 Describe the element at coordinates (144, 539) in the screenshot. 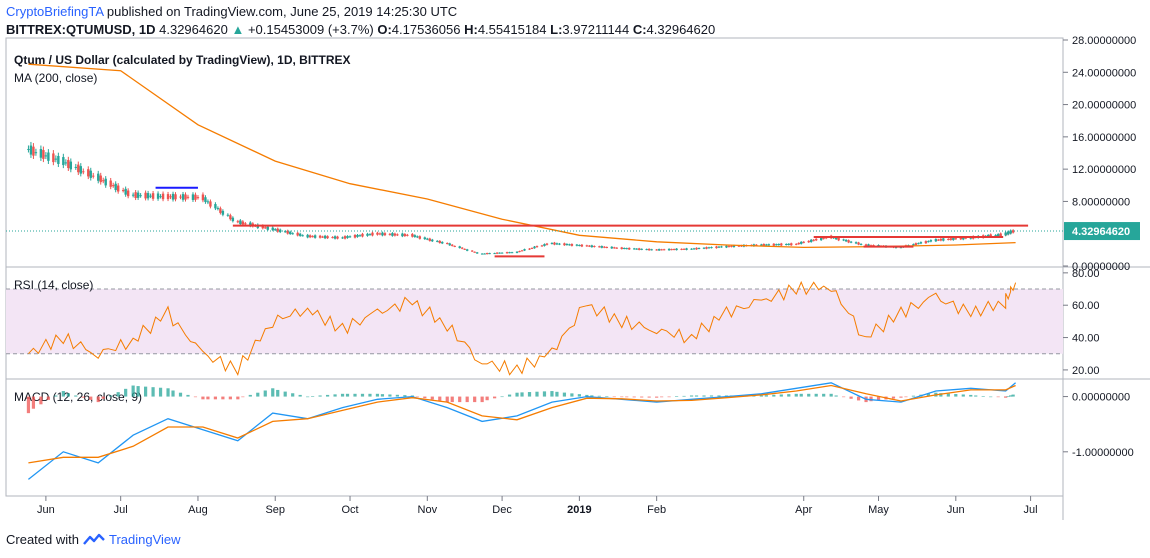

I see `tradingview-brand: TradingView` at that location.